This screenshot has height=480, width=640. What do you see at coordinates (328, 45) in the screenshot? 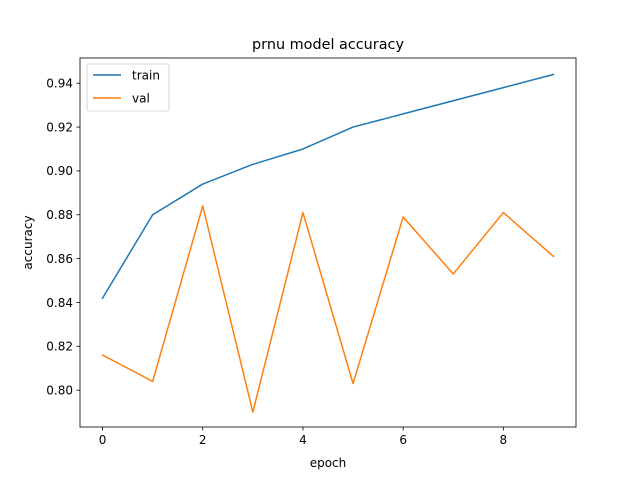
I see `chart-title: prnu model accuracy` at bounding box center [328, 45].